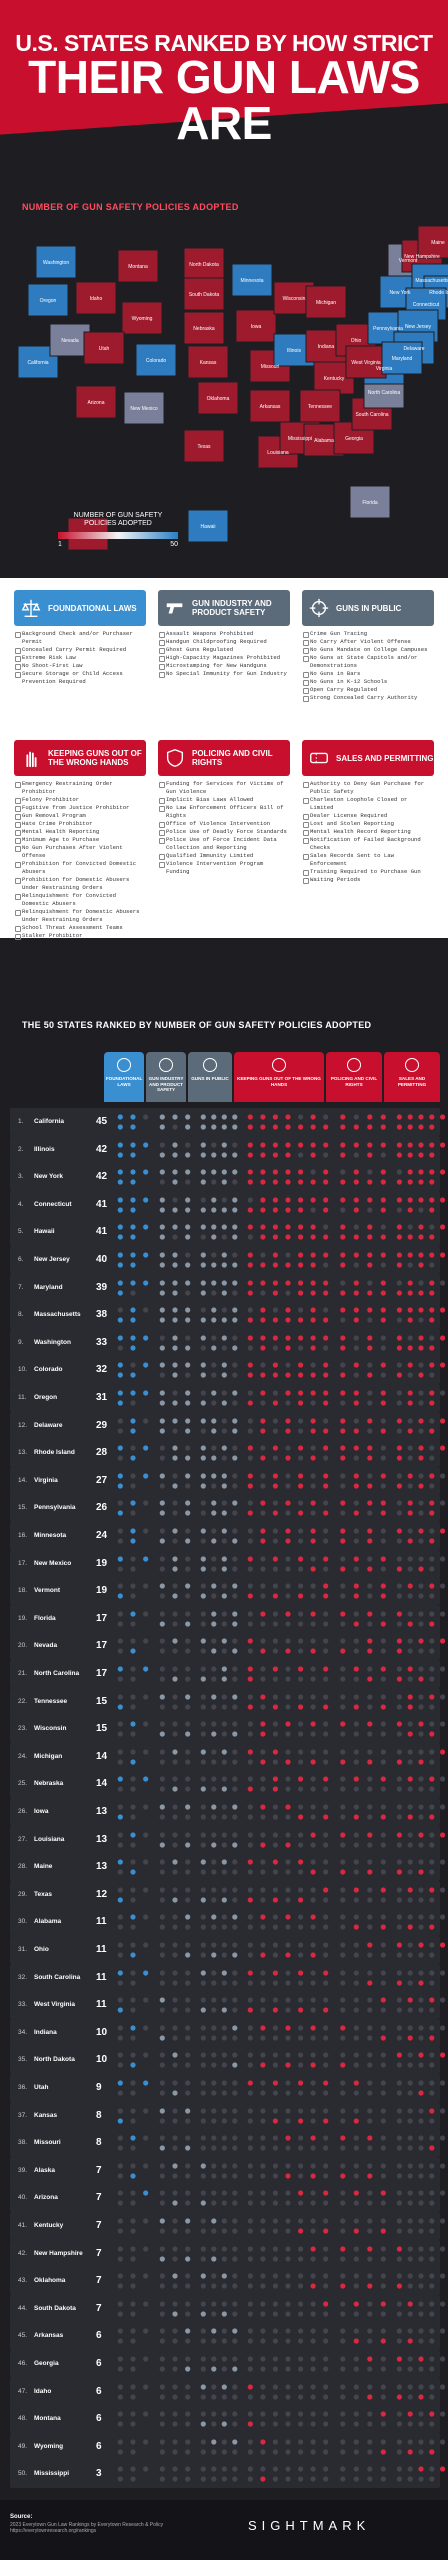 The width and height of the screenshot is (448, 2560). I want to click on column-header-public: GUNS IN PUBLIC, so click(210, 1077).